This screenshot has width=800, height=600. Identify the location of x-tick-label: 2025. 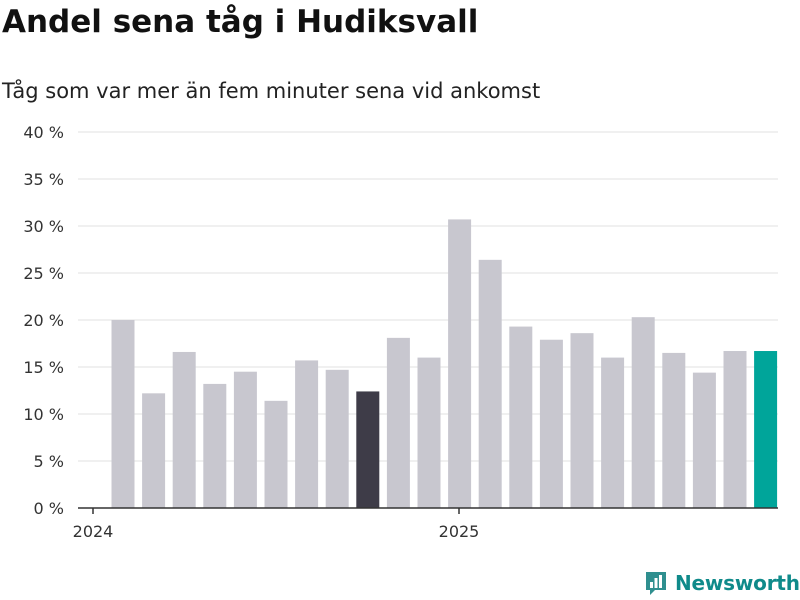
(459, 531).